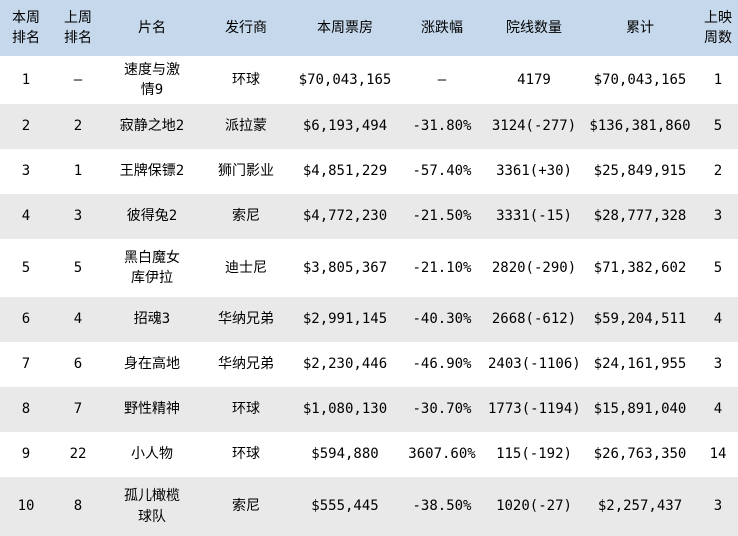 This screenshot has height=536, width=738. I want to click on column-header-film-title: 片名, so click(152, 27).